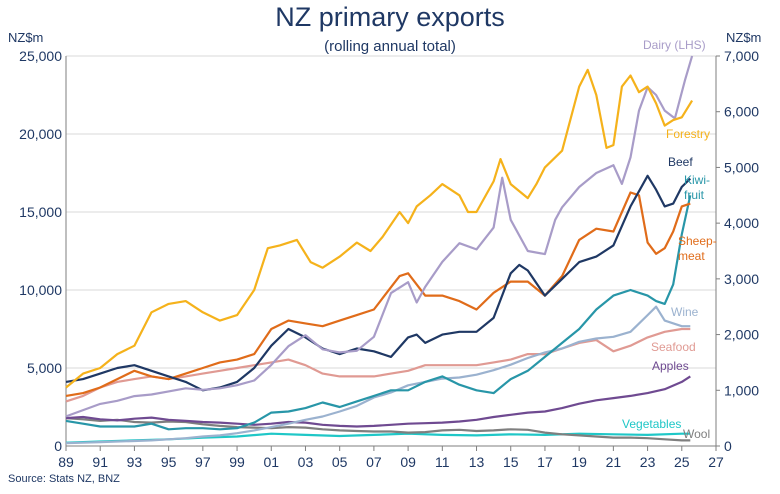  What do you see at coordinates (390, 46) in the screenshot?
I see `chart-subtitle: (rolling annual total)` at bounding box center [390, 46].